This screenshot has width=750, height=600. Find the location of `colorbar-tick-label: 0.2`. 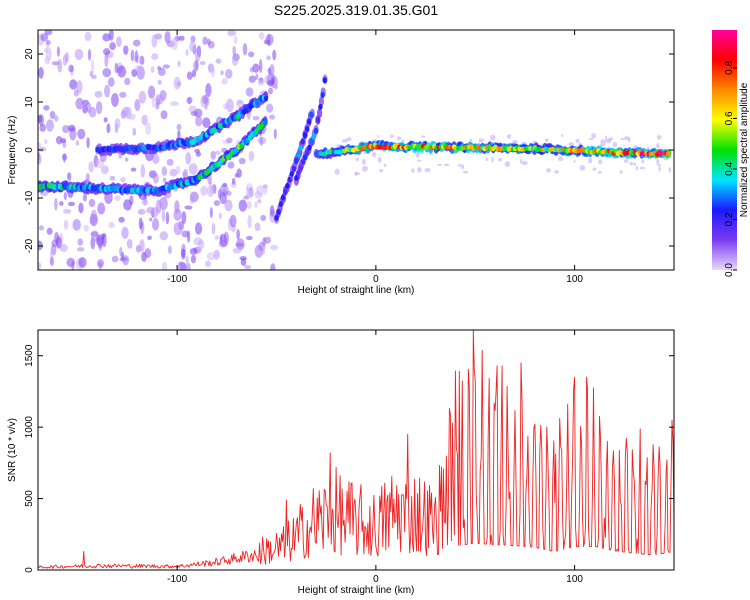

colorbar-tick-label: 0.2 is located at coordinates (729, 219).